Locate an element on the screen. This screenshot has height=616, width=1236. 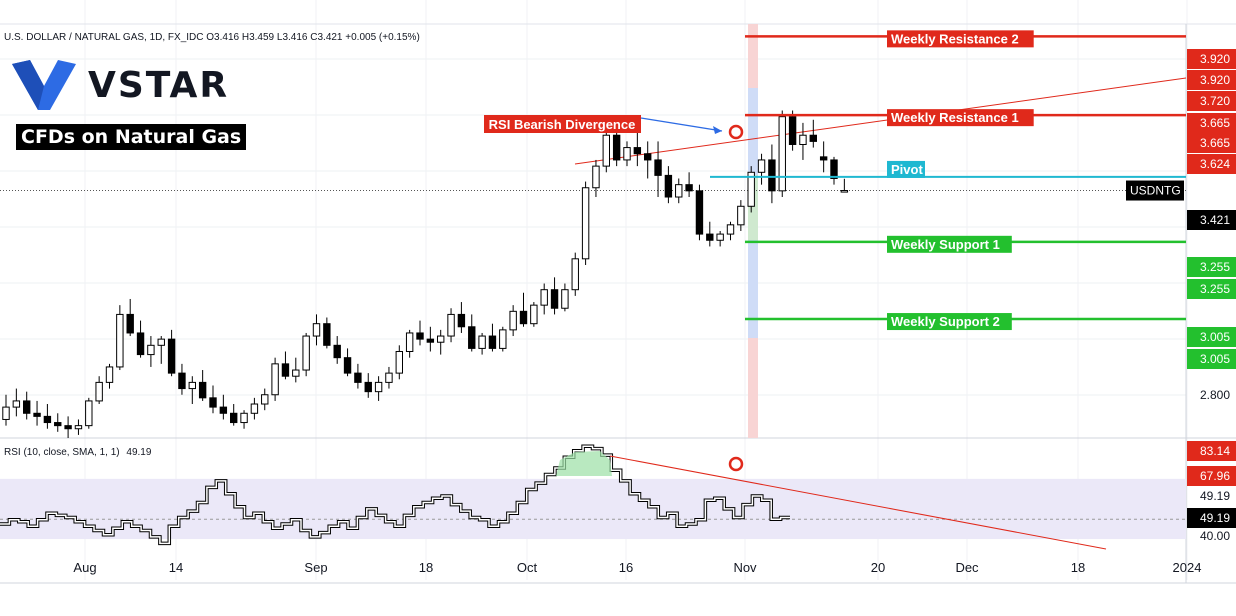
highlight-column-green is located at coordinates (753, 207).